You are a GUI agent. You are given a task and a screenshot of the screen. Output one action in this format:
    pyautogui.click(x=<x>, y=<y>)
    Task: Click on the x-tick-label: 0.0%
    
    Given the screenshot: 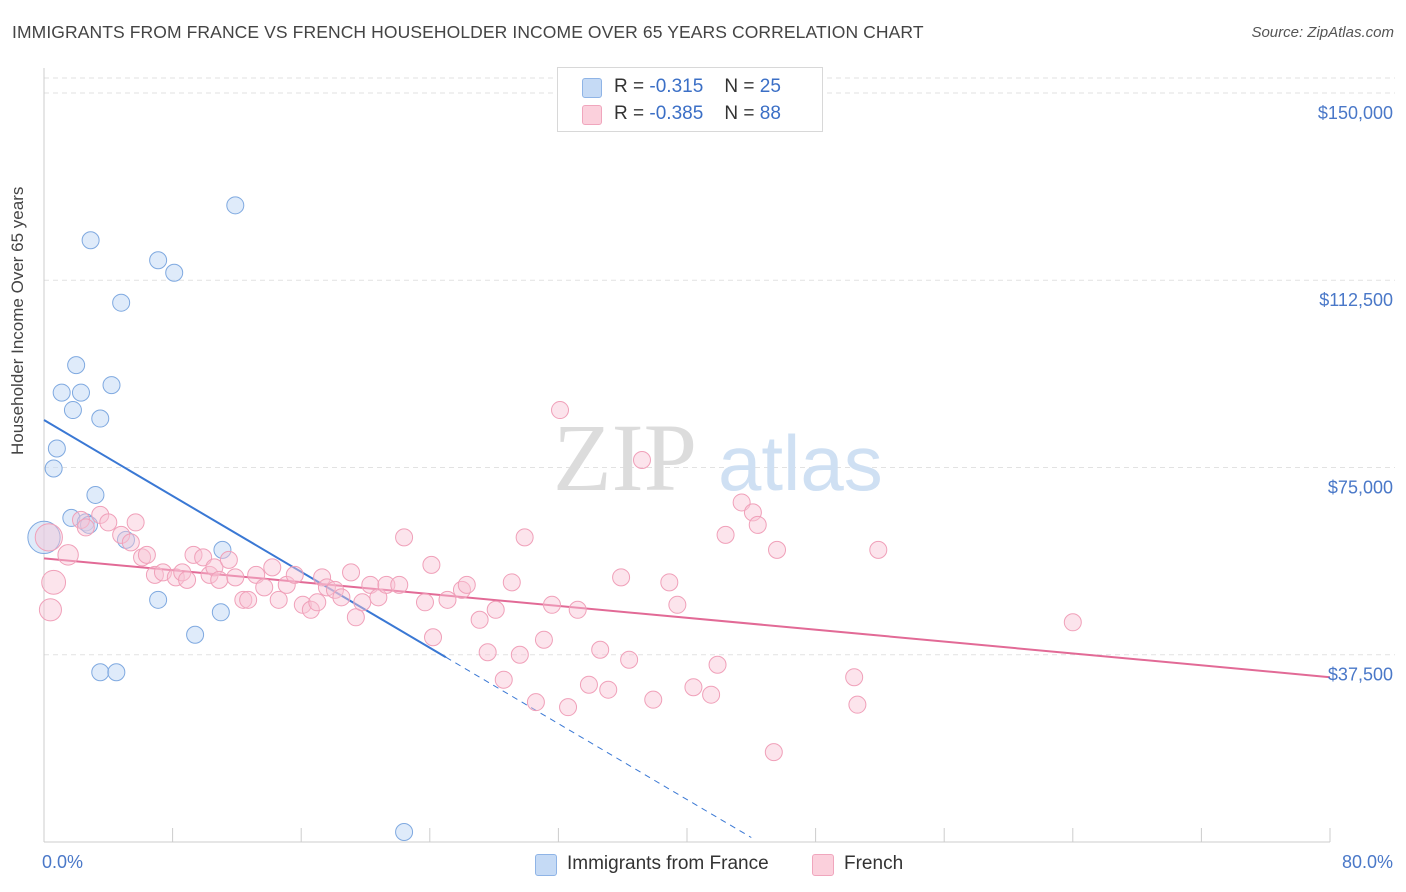 What is the action you would take?
    pyautogui.click(x=62, y=862)
    